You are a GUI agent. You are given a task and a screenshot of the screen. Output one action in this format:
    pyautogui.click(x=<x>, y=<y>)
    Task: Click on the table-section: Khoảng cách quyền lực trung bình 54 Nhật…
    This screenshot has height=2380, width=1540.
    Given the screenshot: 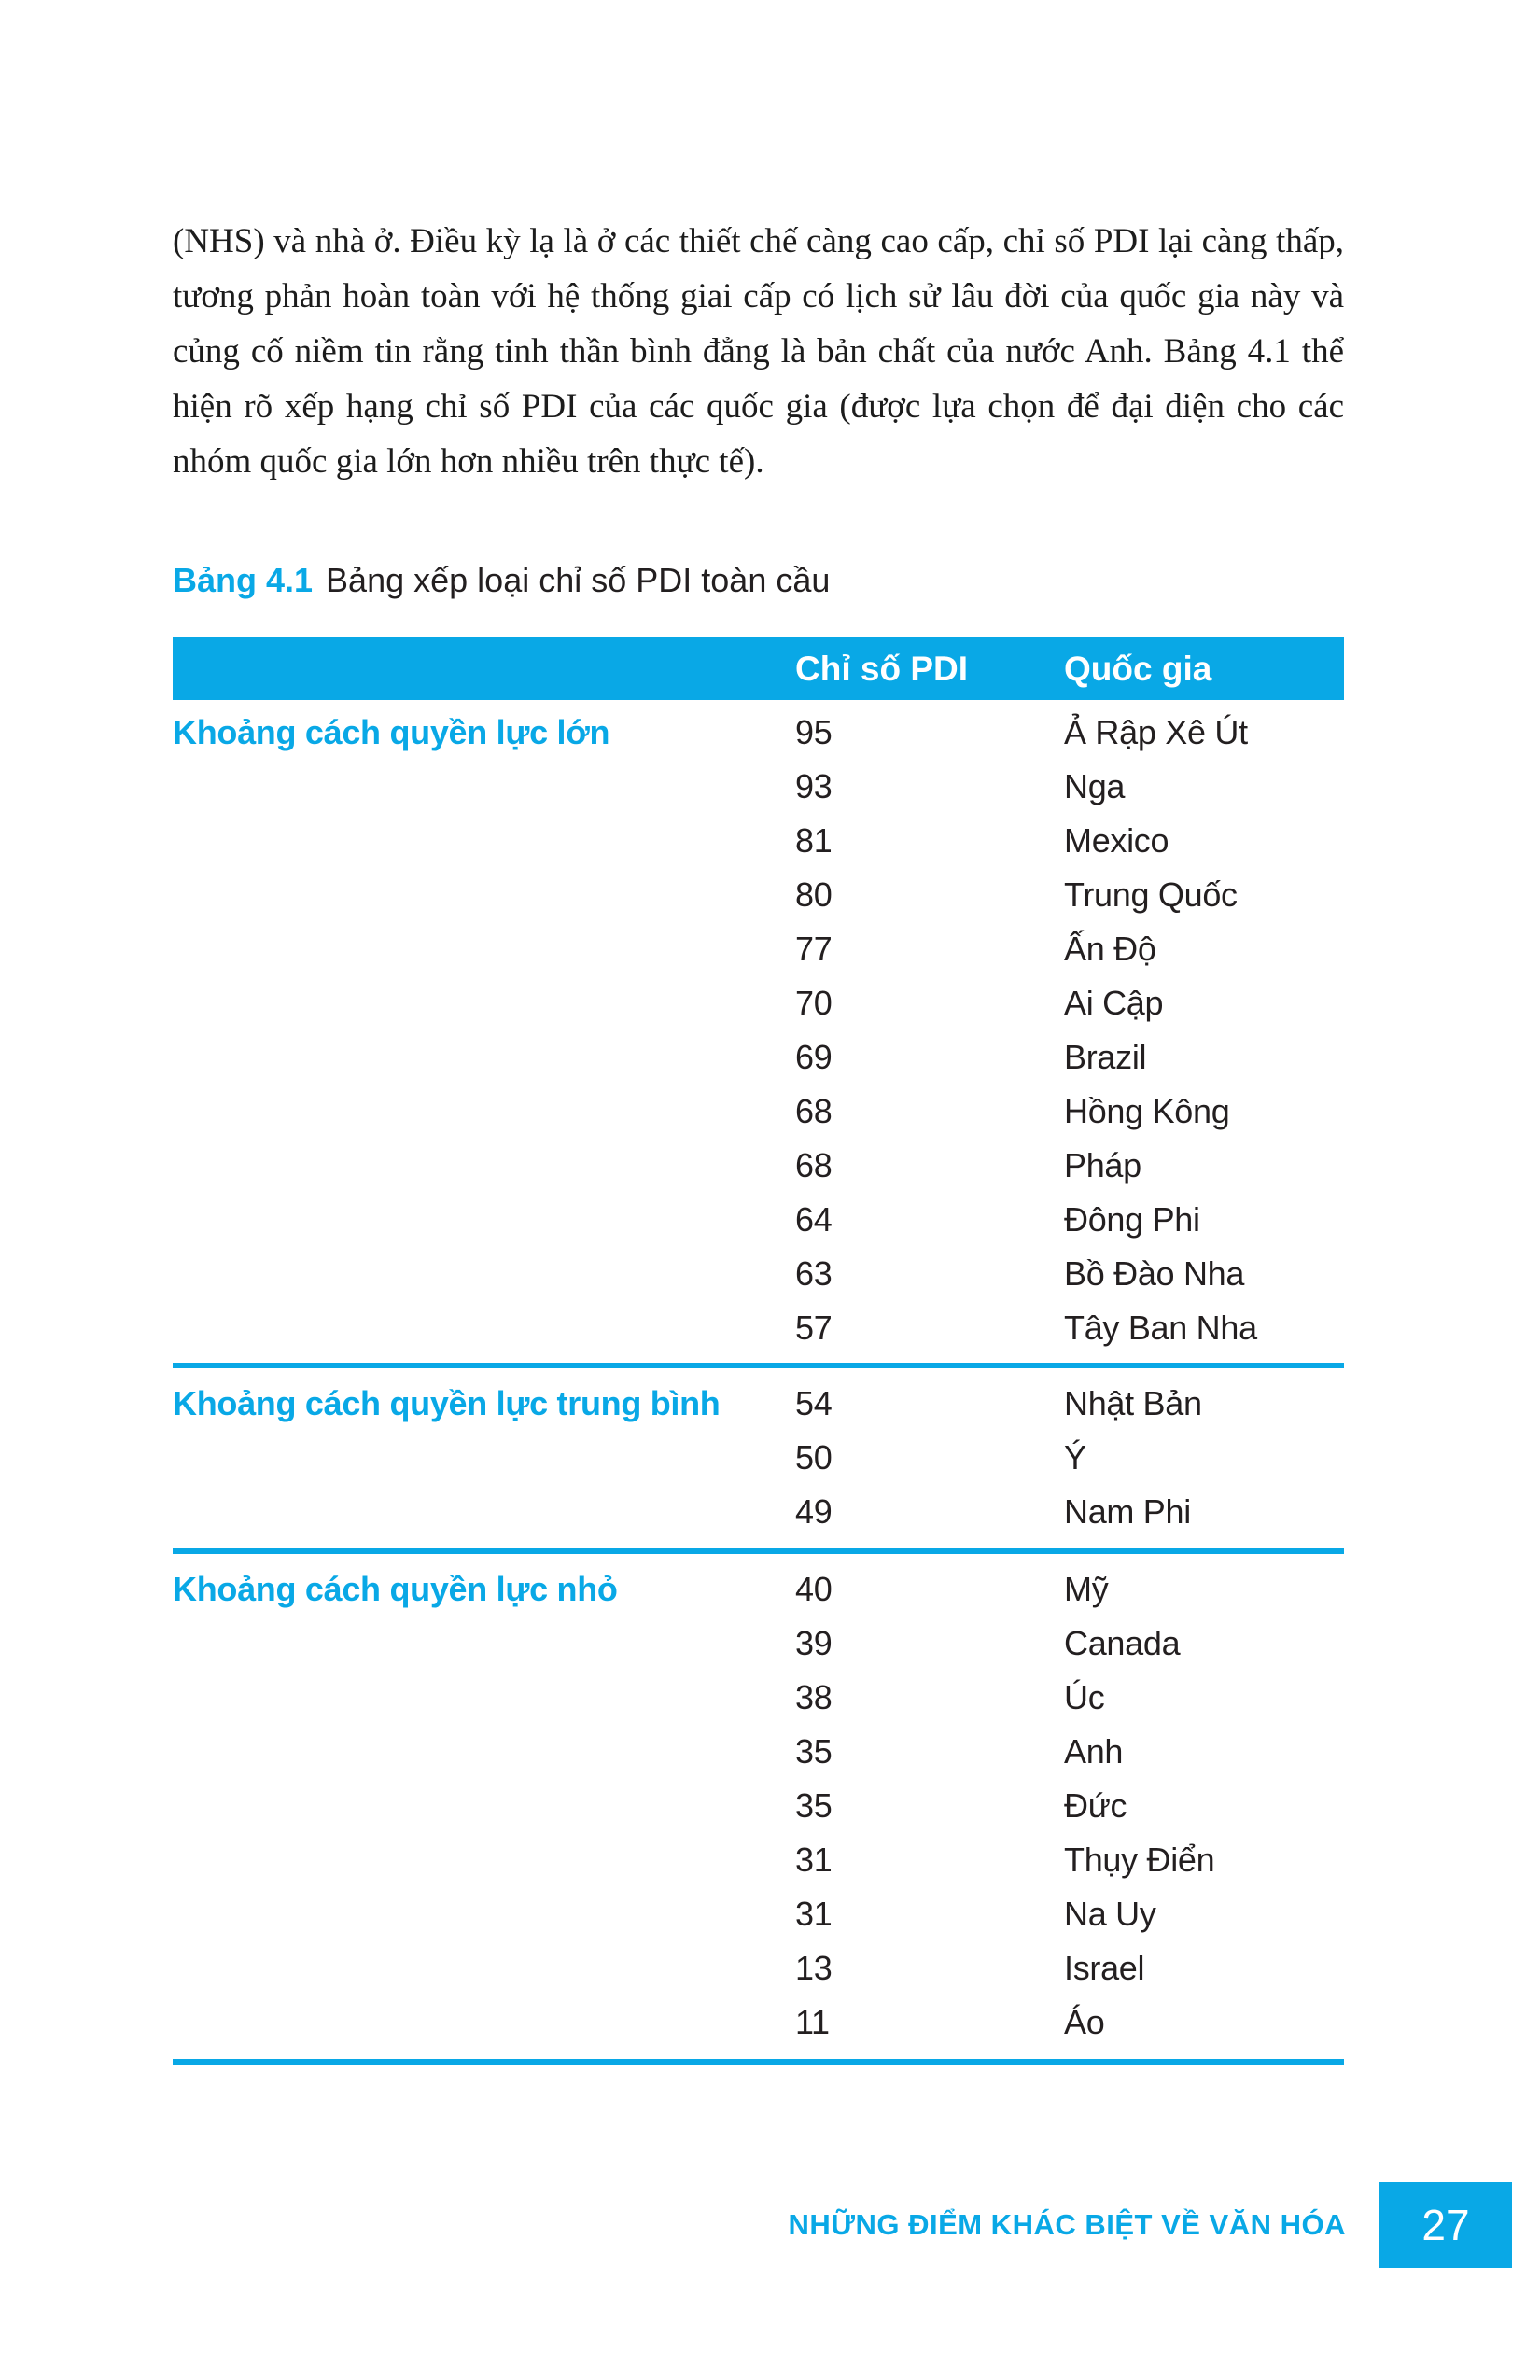 What is the action you would take?
    pyautogui.click(x=758, y=1455)
    